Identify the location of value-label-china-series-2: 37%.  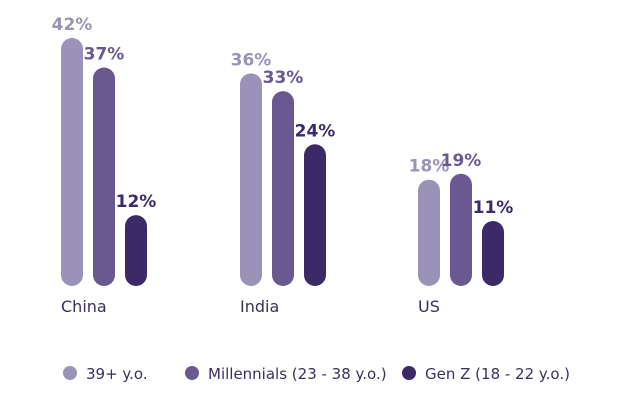
(104, 55).